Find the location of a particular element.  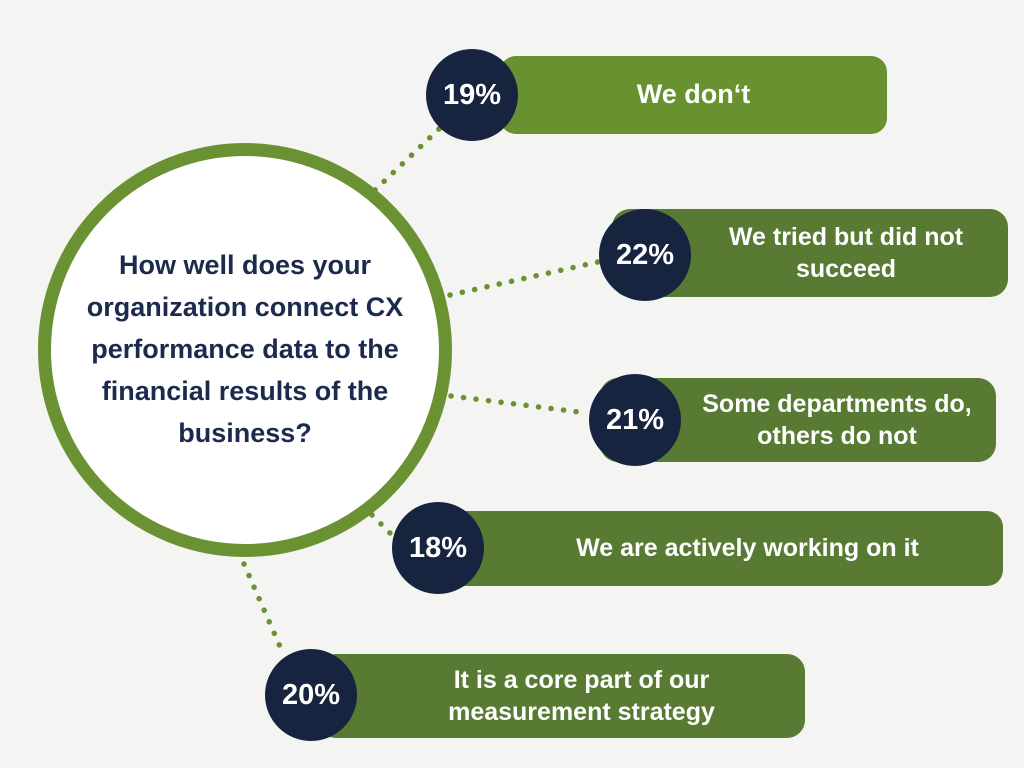

answer-label-4: We are actively working on it is located at coordinates (747, 548).